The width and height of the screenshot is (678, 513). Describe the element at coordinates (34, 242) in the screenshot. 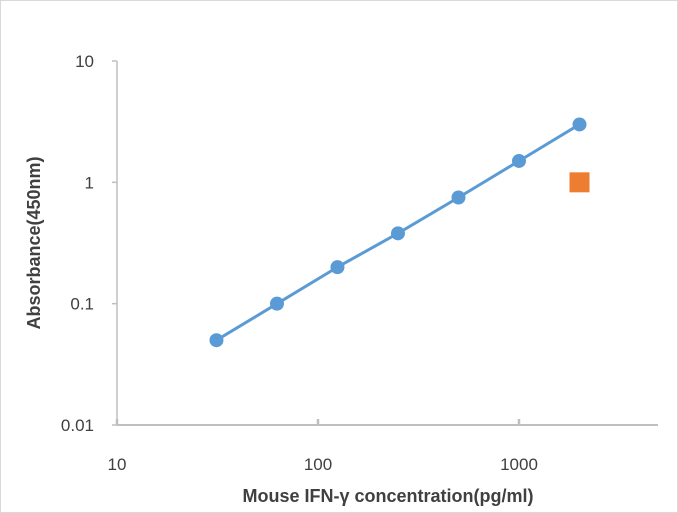

I see `y-axis-title: Absorbance(450nm)` at that location.